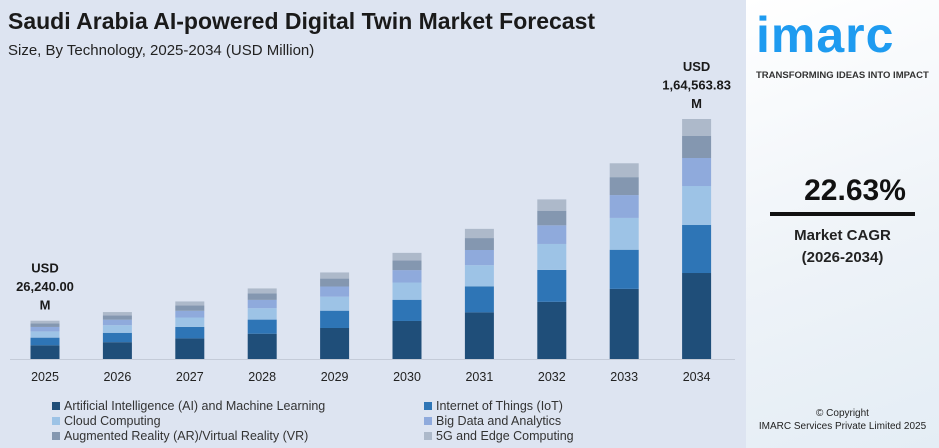  Describe the element at coordinates (112, 420) in the screenshot. I see `legend-label: Cloud Computing` at that location.